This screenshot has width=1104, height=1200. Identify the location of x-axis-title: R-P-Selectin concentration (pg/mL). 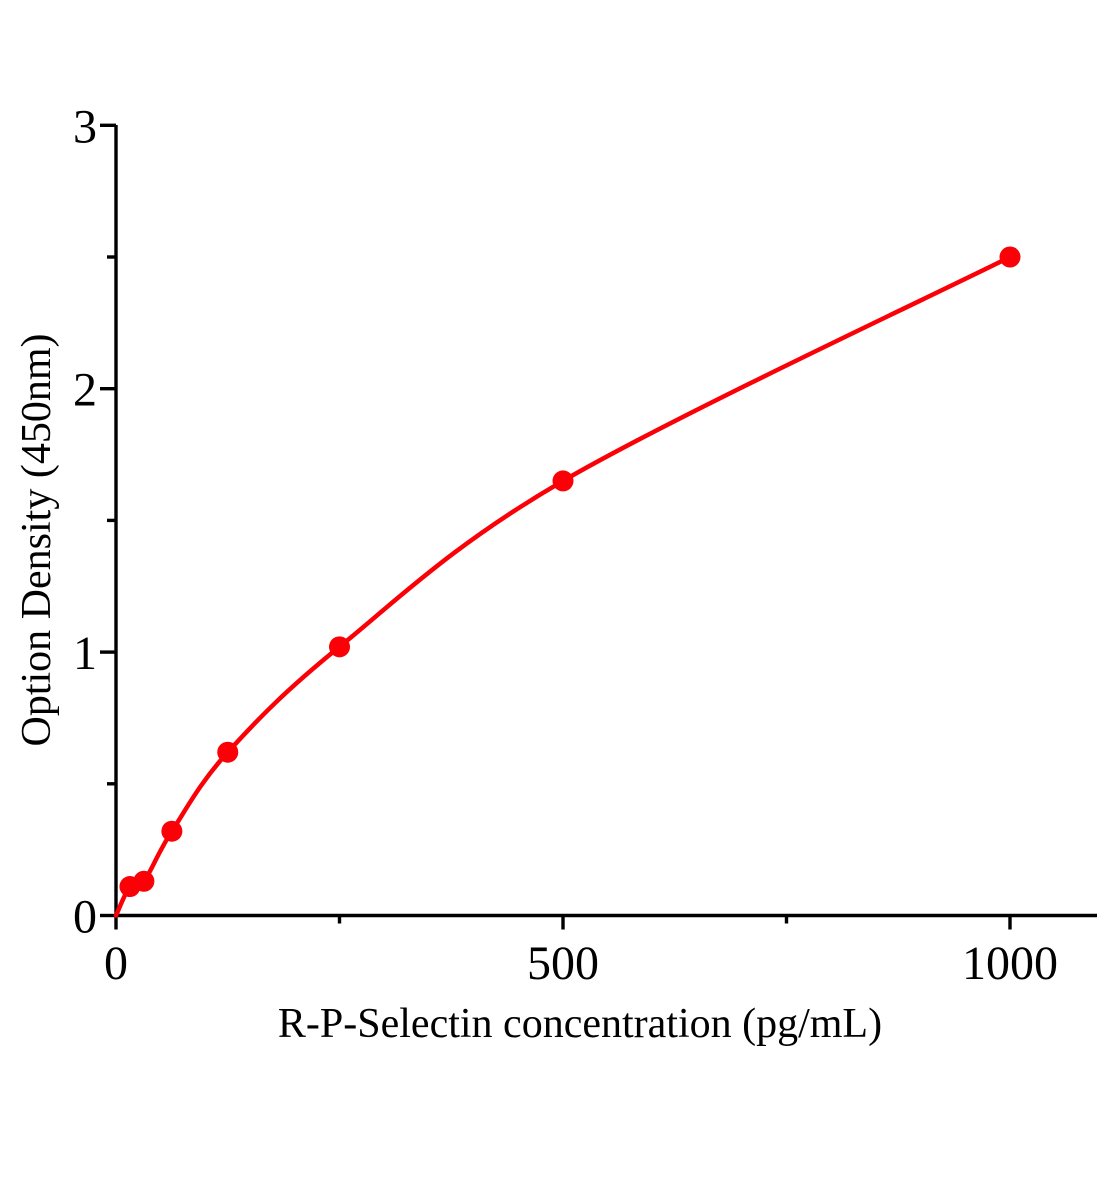
(580, 1024).